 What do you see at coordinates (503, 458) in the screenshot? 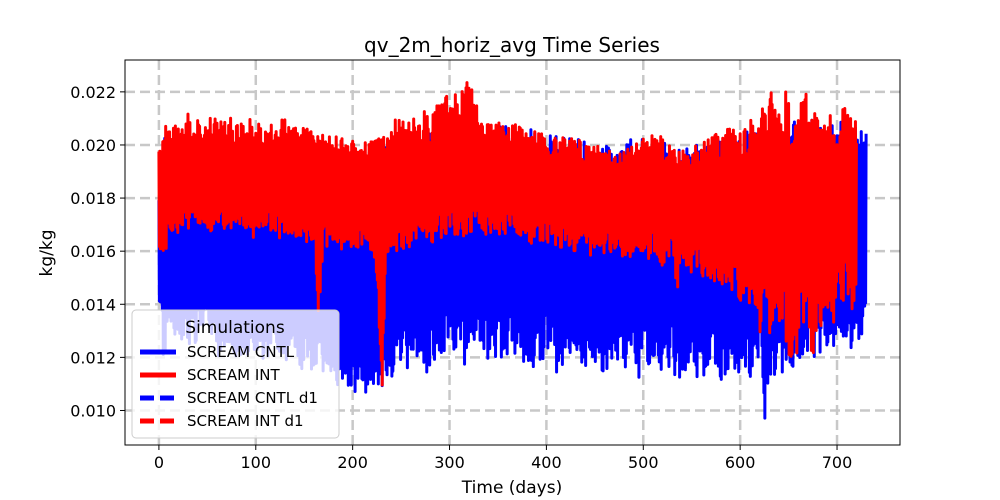
I see `x-axis: 0 100 200 300 400 500 600 700` at bounding box center [503, 458].